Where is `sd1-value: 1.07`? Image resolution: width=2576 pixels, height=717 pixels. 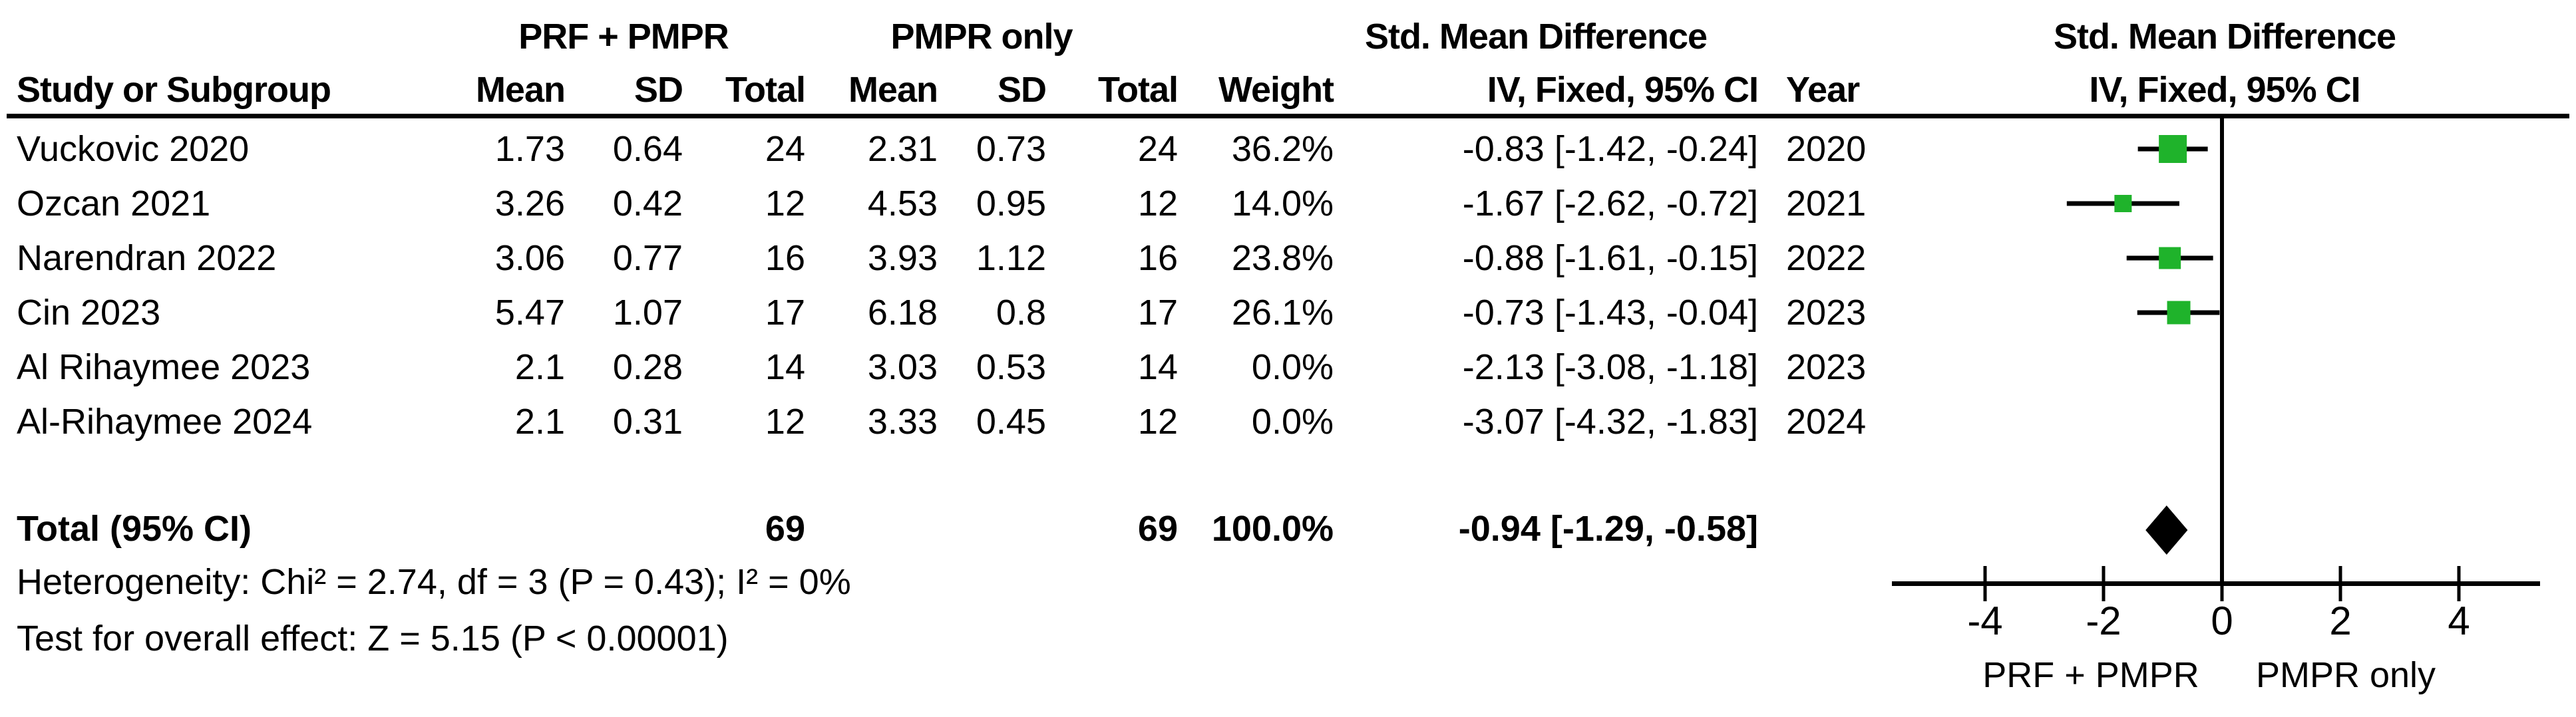
sd1-value: 1.07 is located at coordinates (647, 313).